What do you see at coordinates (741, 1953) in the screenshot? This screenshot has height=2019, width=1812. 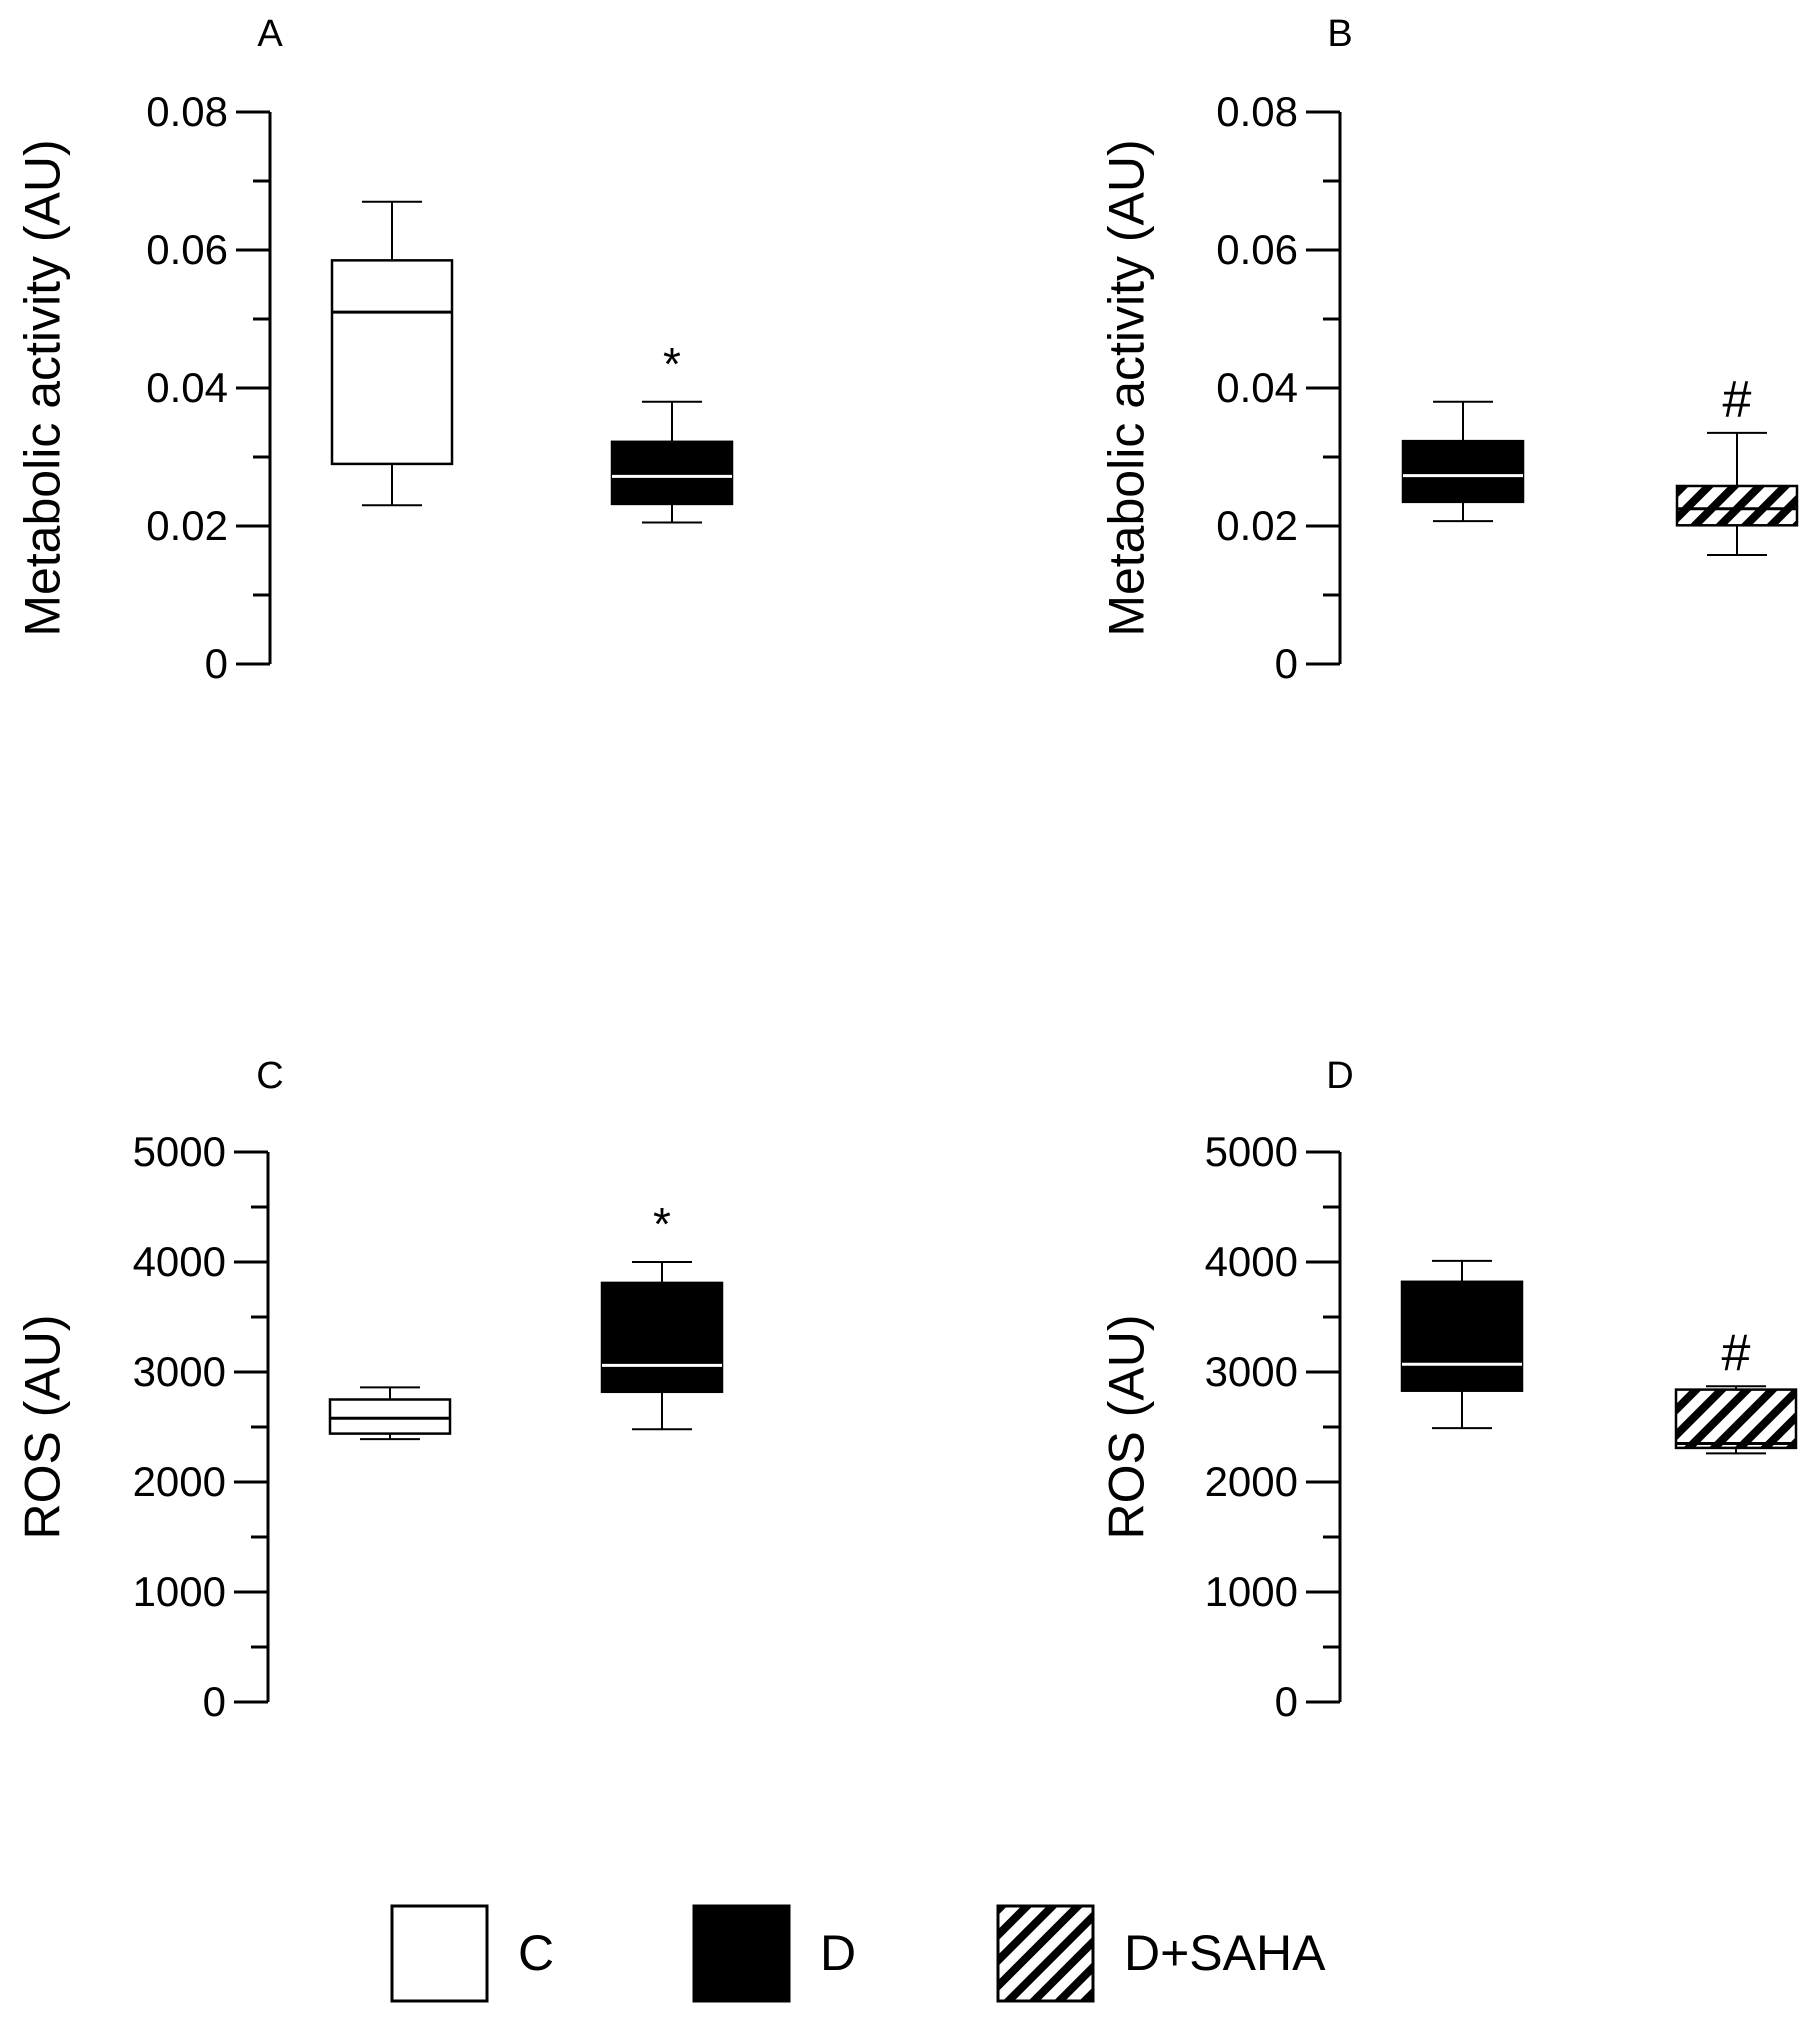 I see `legend-swatch-d` at bounding box center [741, 1953].